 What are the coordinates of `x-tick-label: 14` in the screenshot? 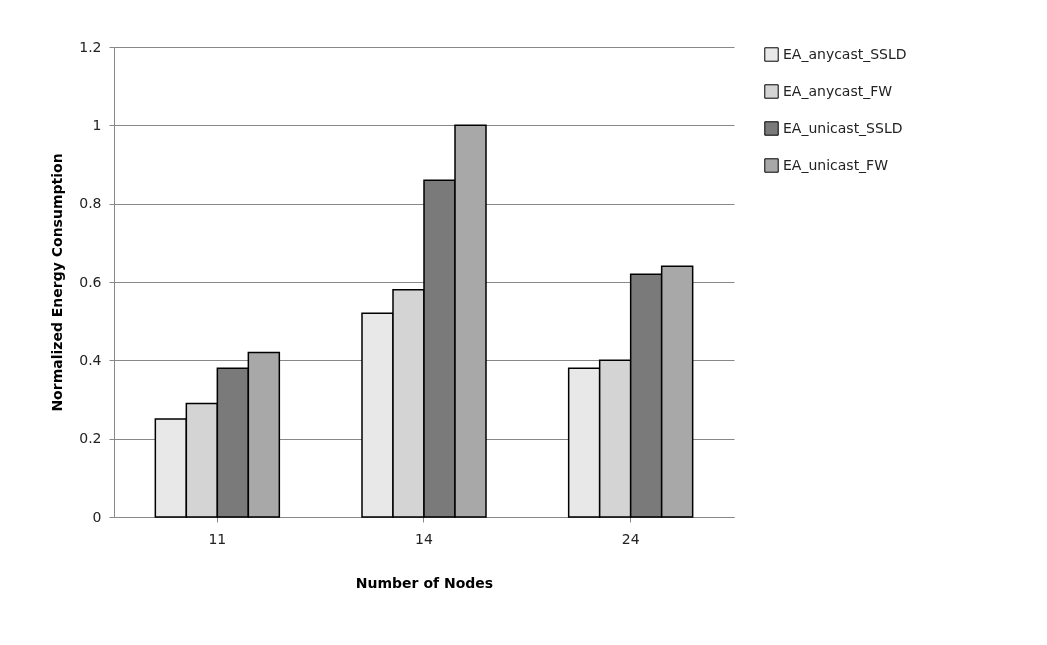 It's located at (424, 538).